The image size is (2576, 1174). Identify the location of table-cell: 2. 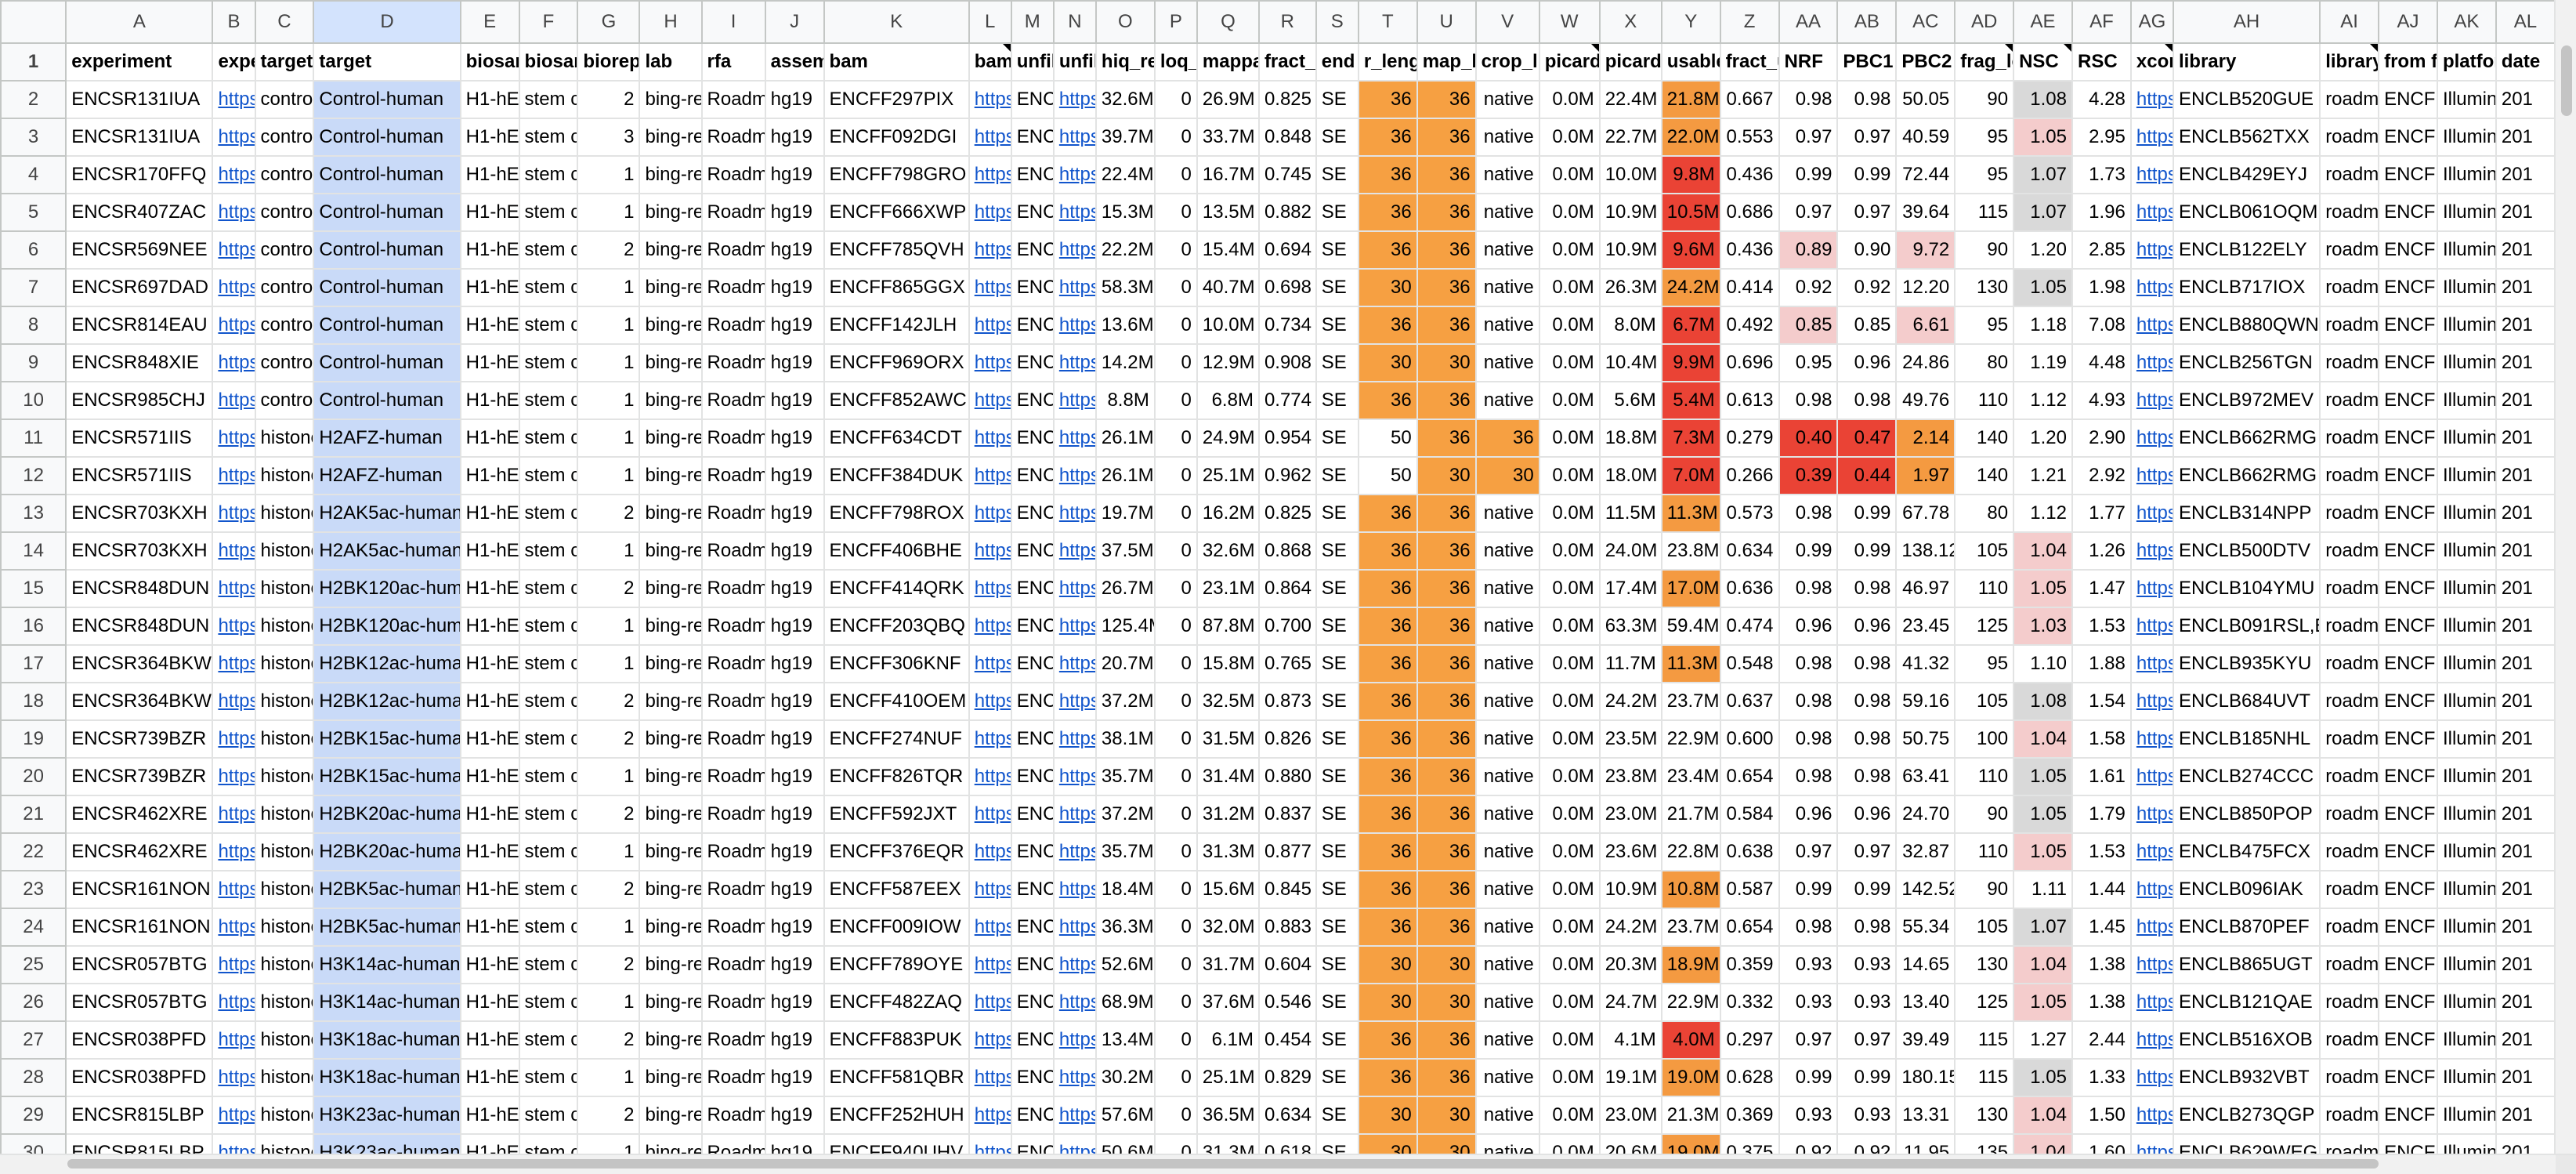
(609, 513).